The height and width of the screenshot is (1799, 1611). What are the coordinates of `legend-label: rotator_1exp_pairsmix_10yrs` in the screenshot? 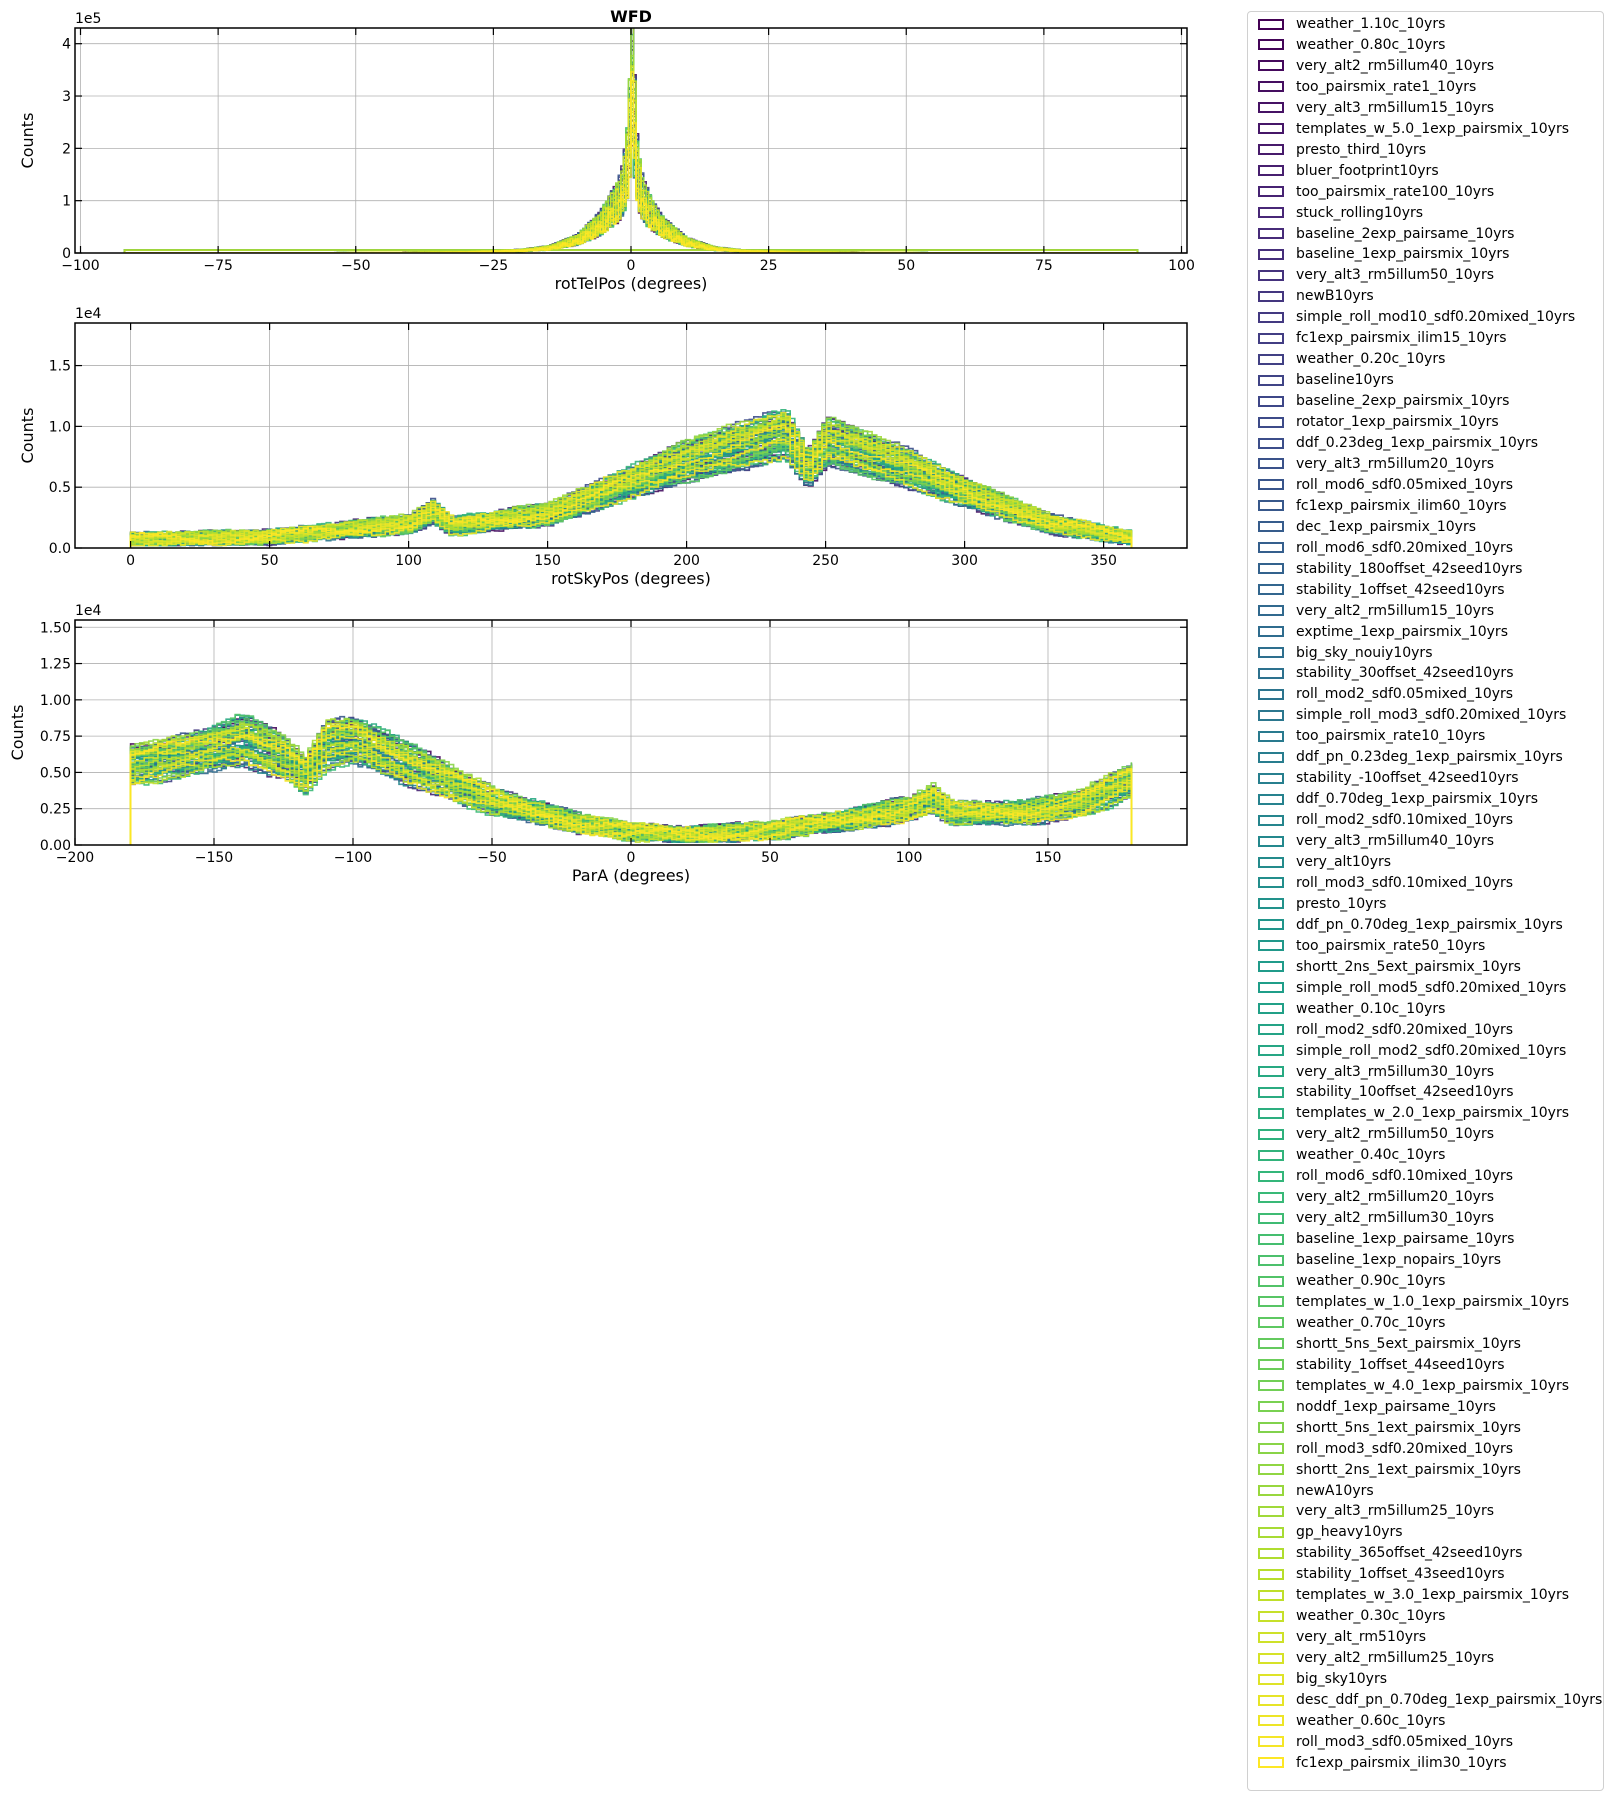 It's located at (1397, 422).